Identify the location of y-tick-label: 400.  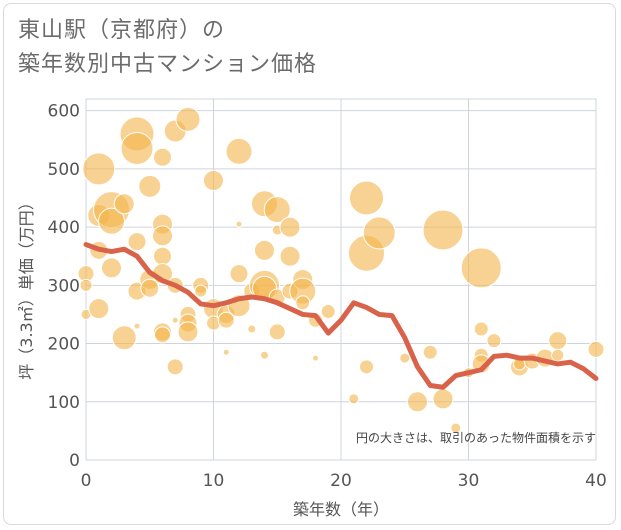
(64, 228).